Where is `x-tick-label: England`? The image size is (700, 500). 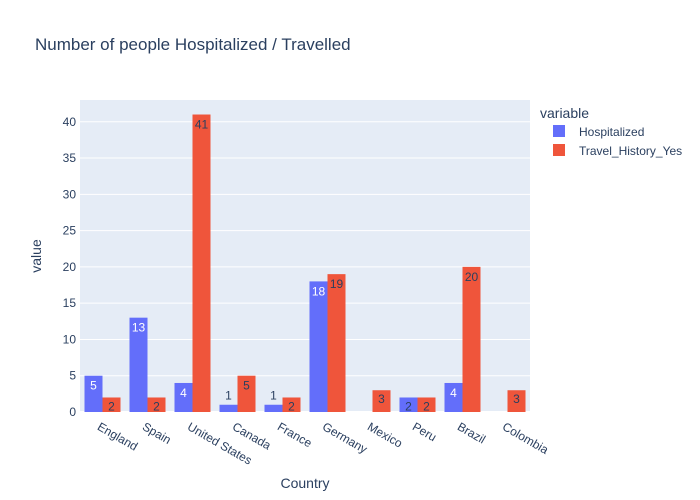
x-tick-label: England is located at coordinates (117, 436).